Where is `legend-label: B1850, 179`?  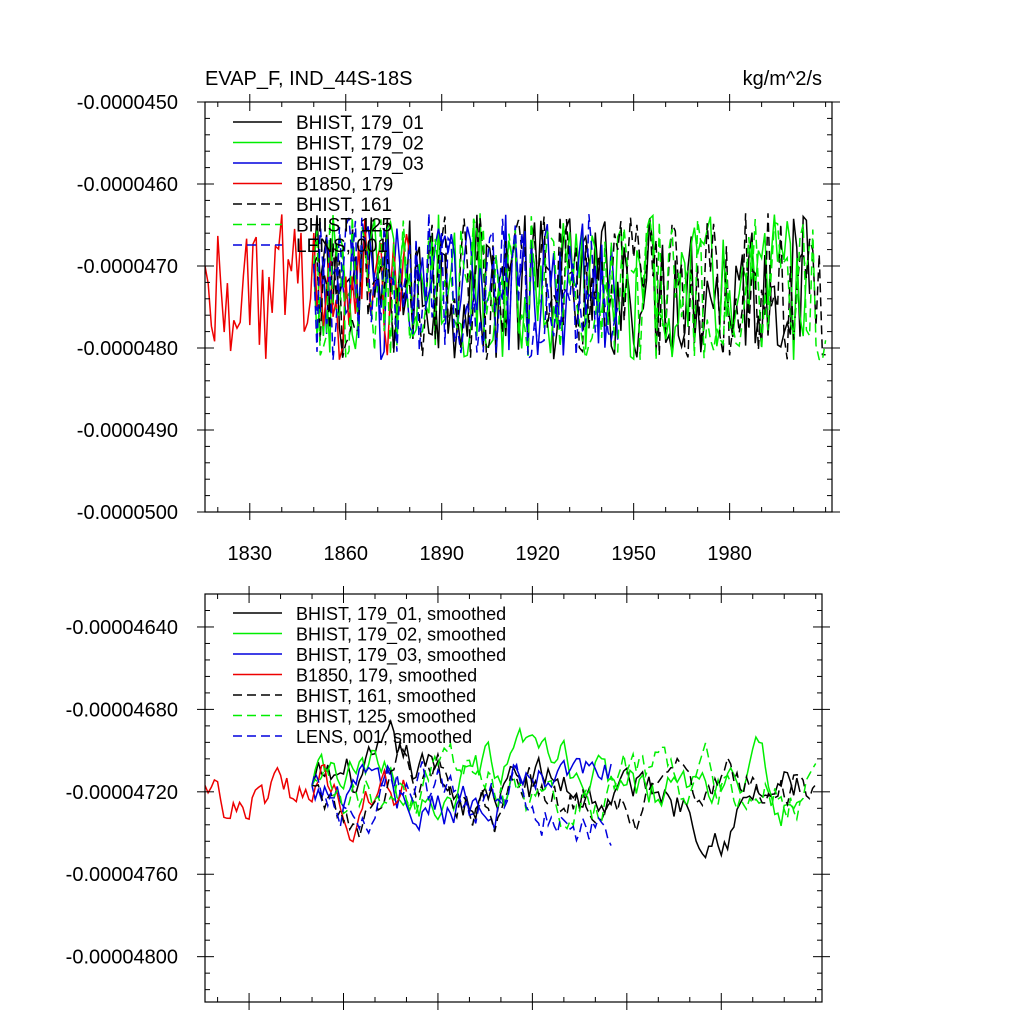 legend-label: B1850, 179 is located at coordinates (344, 185).